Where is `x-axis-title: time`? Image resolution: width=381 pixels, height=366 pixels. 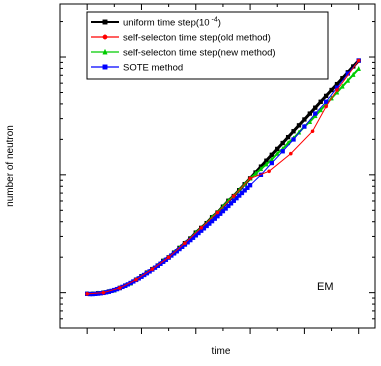
x-axis-title: time is located at coordinates (221, 351).